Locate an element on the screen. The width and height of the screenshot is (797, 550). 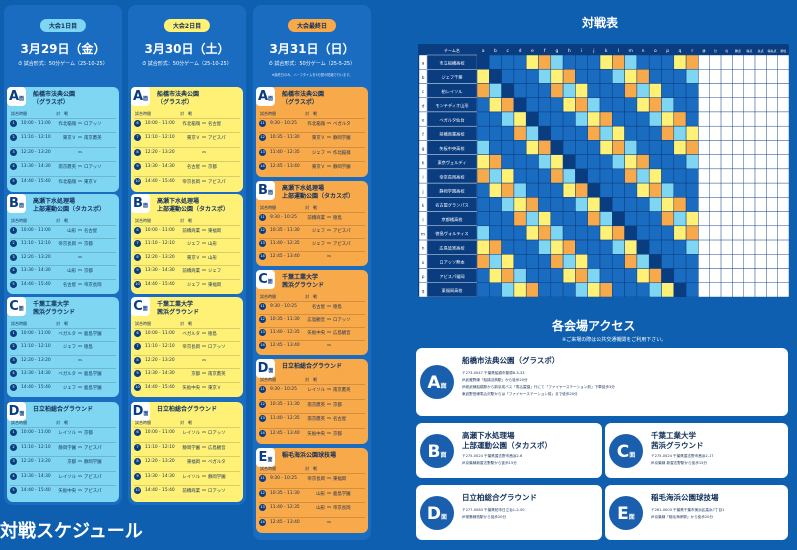
venue-letter: B面 is located at coordinates (16, 203).